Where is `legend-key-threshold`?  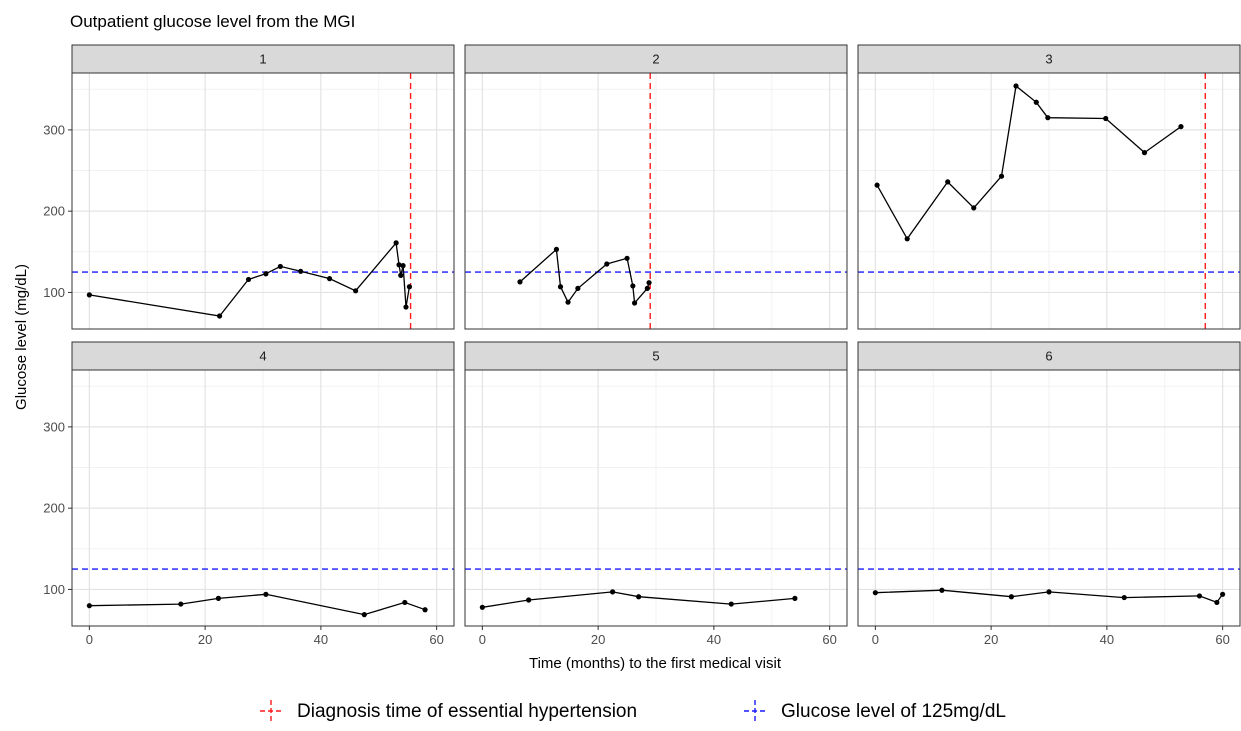
legend-key-threshold is located at coordinates (755, 711).